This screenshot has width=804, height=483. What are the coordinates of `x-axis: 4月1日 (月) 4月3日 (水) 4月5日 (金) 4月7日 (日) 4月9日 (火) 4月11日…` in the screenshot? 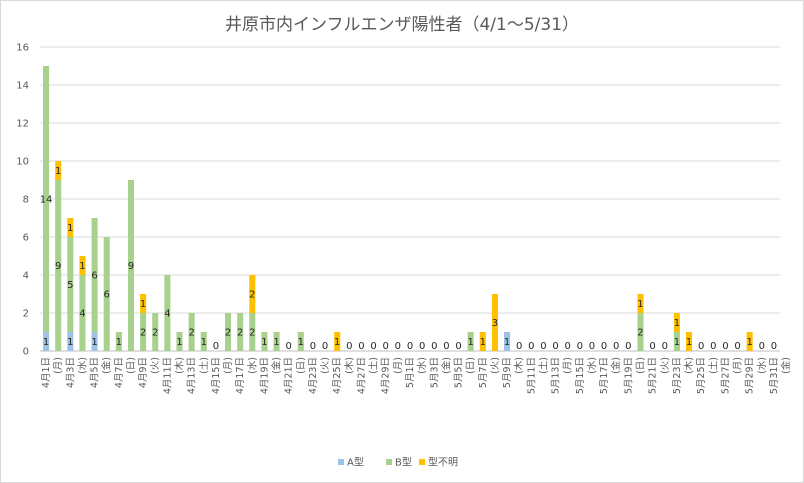 It's located at (416, 375).